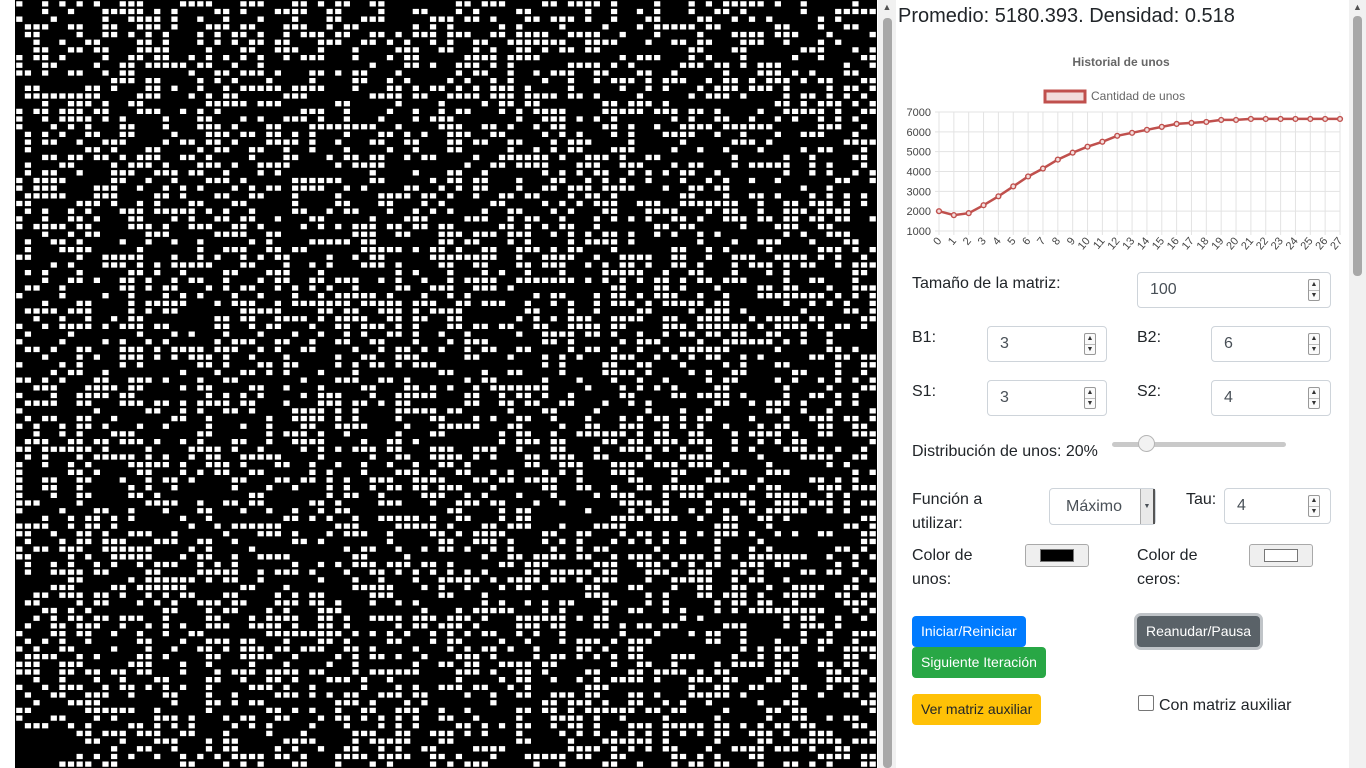 The height and width of the screenshot is (768, 1366). What do you see at coordinates (1228, 397) in the screenshot?
I see `s2-value: 4` at bounding box center [1228, 397].